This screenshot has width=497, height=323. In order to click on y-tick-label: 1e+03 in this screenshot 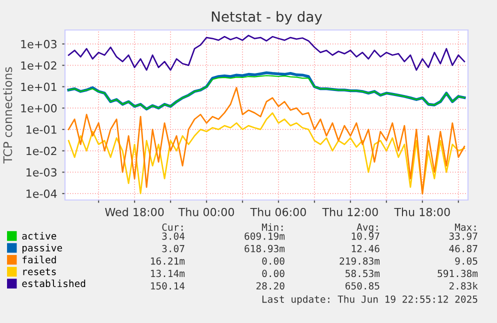, I will do `click(38, 44)`.